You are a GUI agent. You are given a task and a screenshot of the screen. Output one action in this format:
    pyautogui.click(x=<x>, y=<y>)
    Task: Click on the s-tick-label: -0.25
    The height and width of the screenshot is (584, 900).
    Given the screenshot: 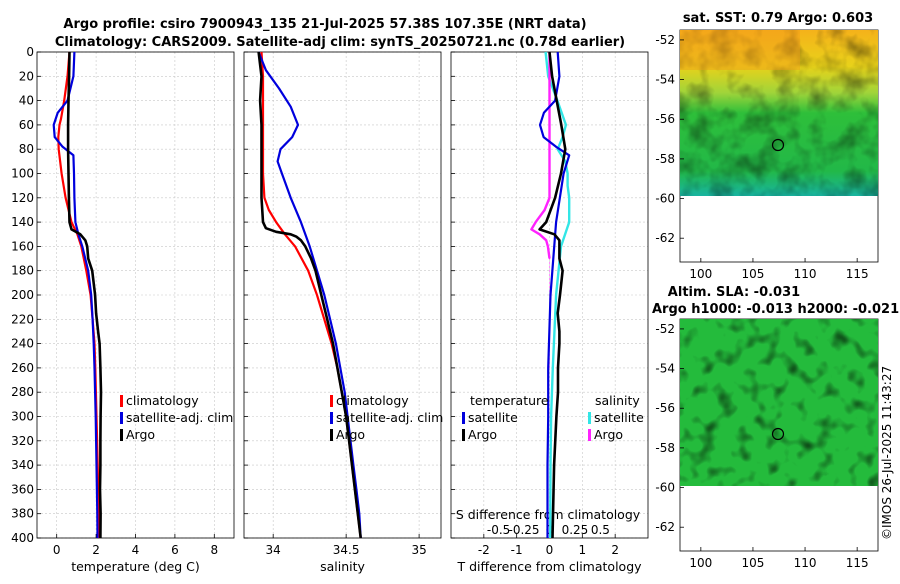 What is the action you would take?
    pyautogui.click(x=524, y=530)
    